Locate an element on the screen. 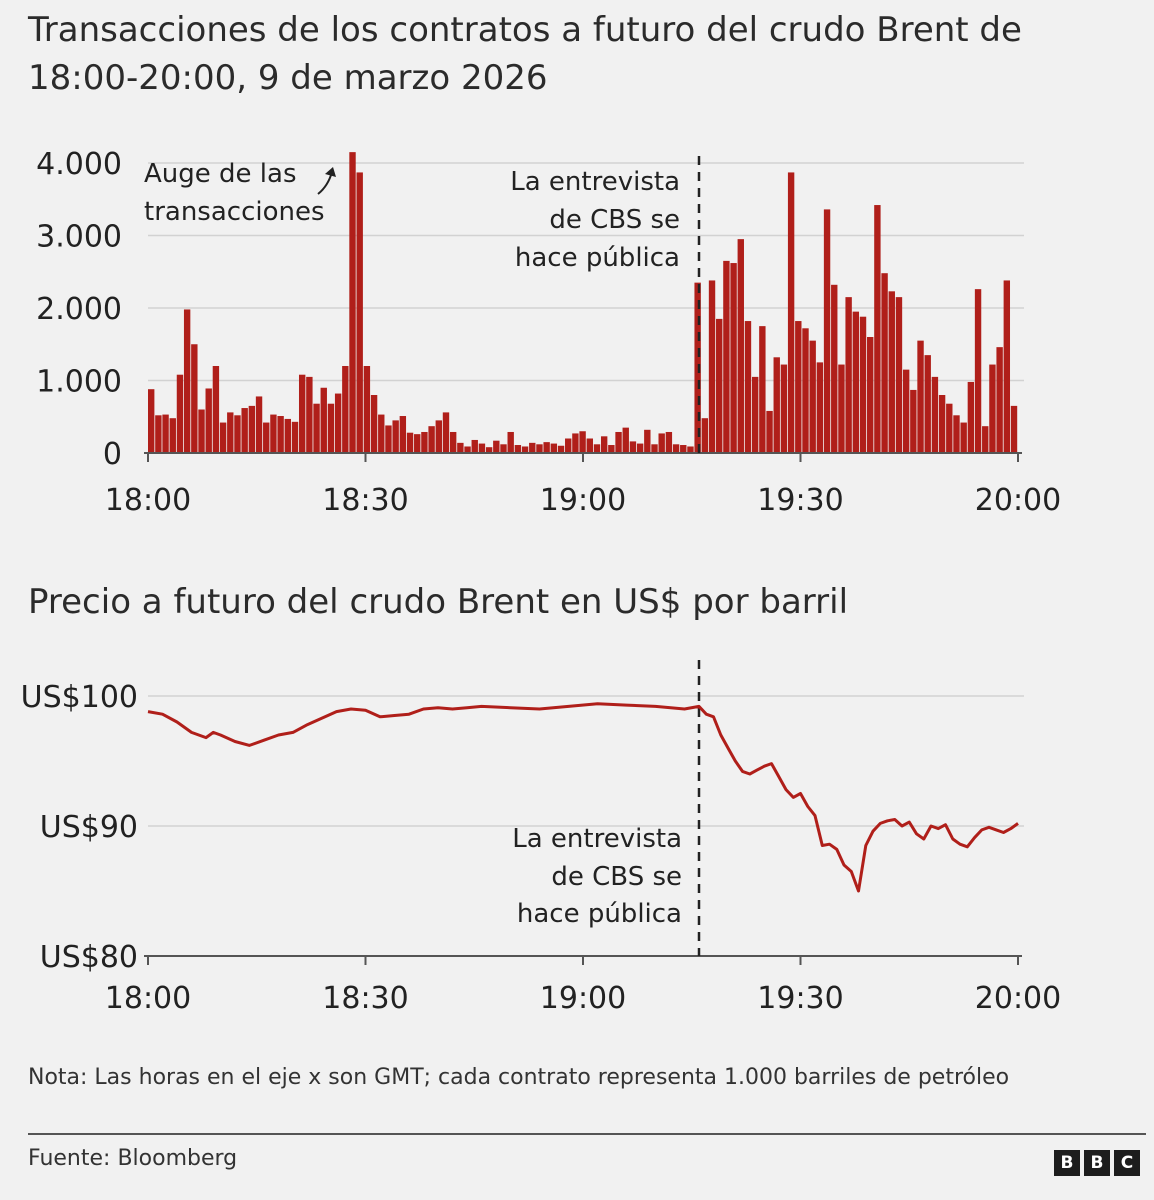 This screenshot has height=1200, width=1154. y-tick-label: 2.000 is located at coordinates (79, 309).